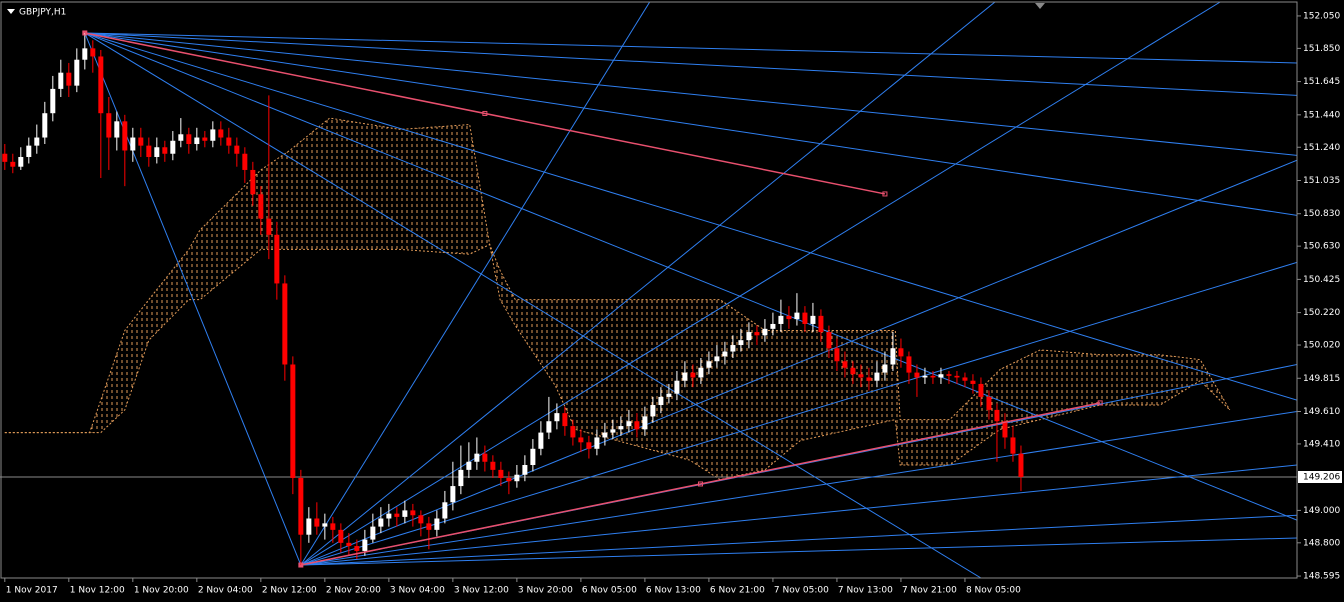 The height and width of the screenshot is (602, 1344). What do you see at coordinates (97, 591) in the screenshot?
I see `x-tick-label: 1 Nov 12:00` at bounding box center [97, 591].